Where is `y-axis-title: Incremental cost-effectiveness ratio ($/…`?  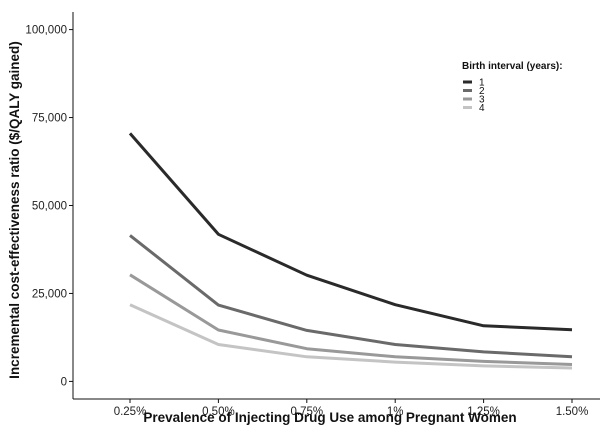 y-axis-title: Incremental cost-effectiveness ratio ($/… is located at coordinates (14, 210).